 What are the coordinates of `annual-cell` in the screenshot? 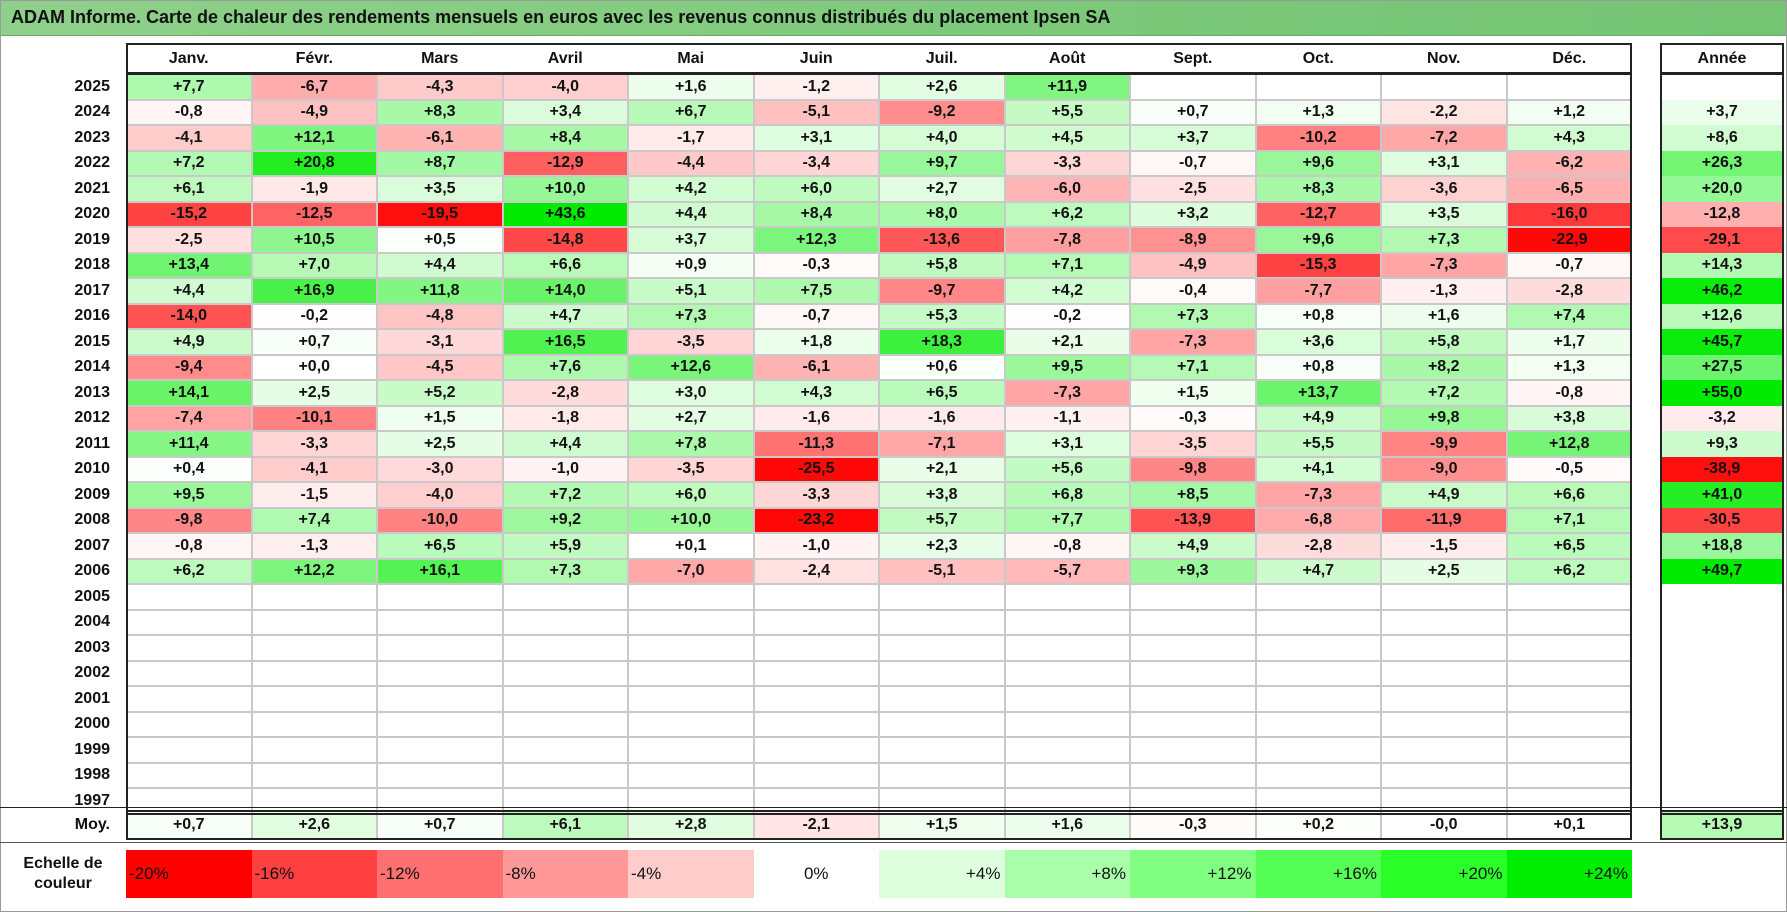 It's located at (1722, 648).